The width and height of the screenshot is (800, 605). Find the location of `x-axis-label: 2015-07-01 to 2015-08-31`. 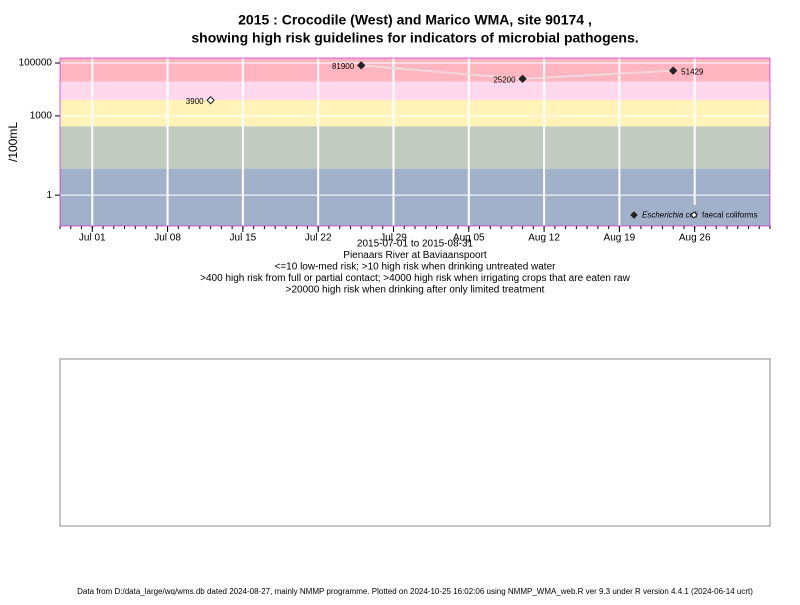

x-axis-label: 2015-07-01 to 2015-08-31 is located at coordinates (415, 244).